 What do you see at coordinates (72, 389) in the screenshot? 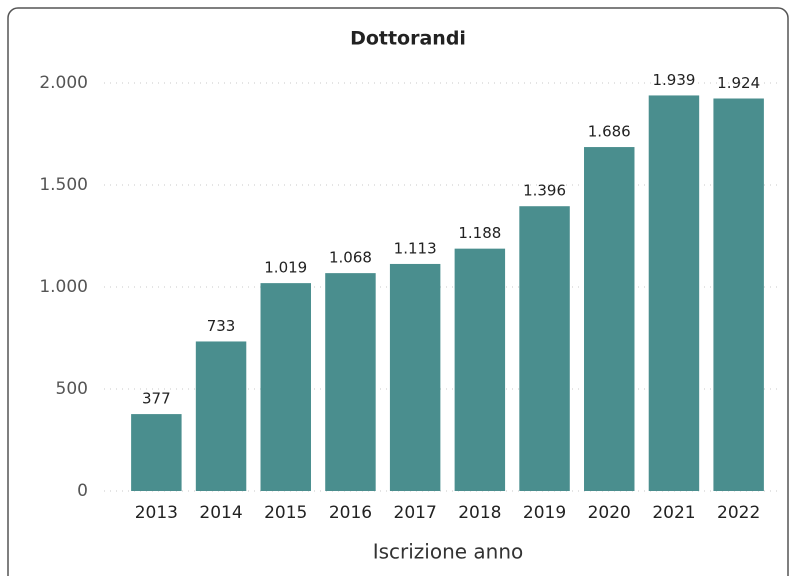
I see `y-tick-label: 500` at bounding box center [72, 389].